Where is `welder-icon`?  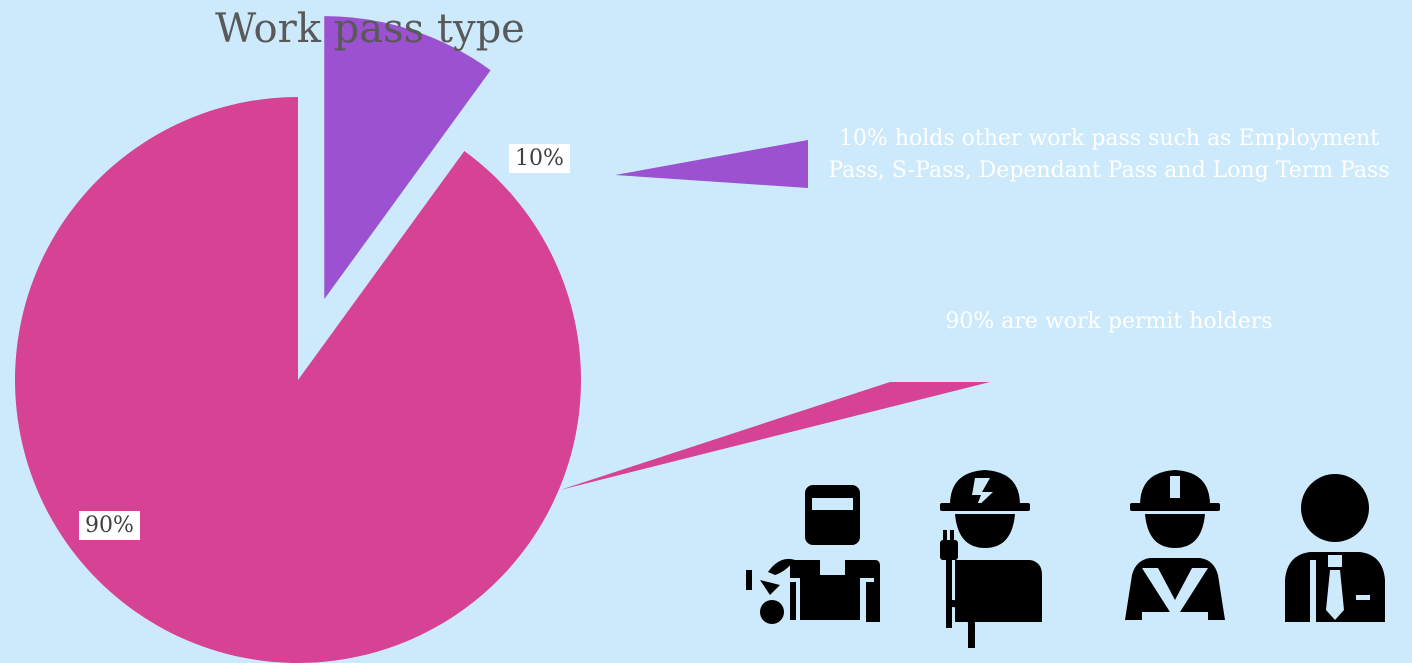 welder-icon is located at coordinates (813, 554).